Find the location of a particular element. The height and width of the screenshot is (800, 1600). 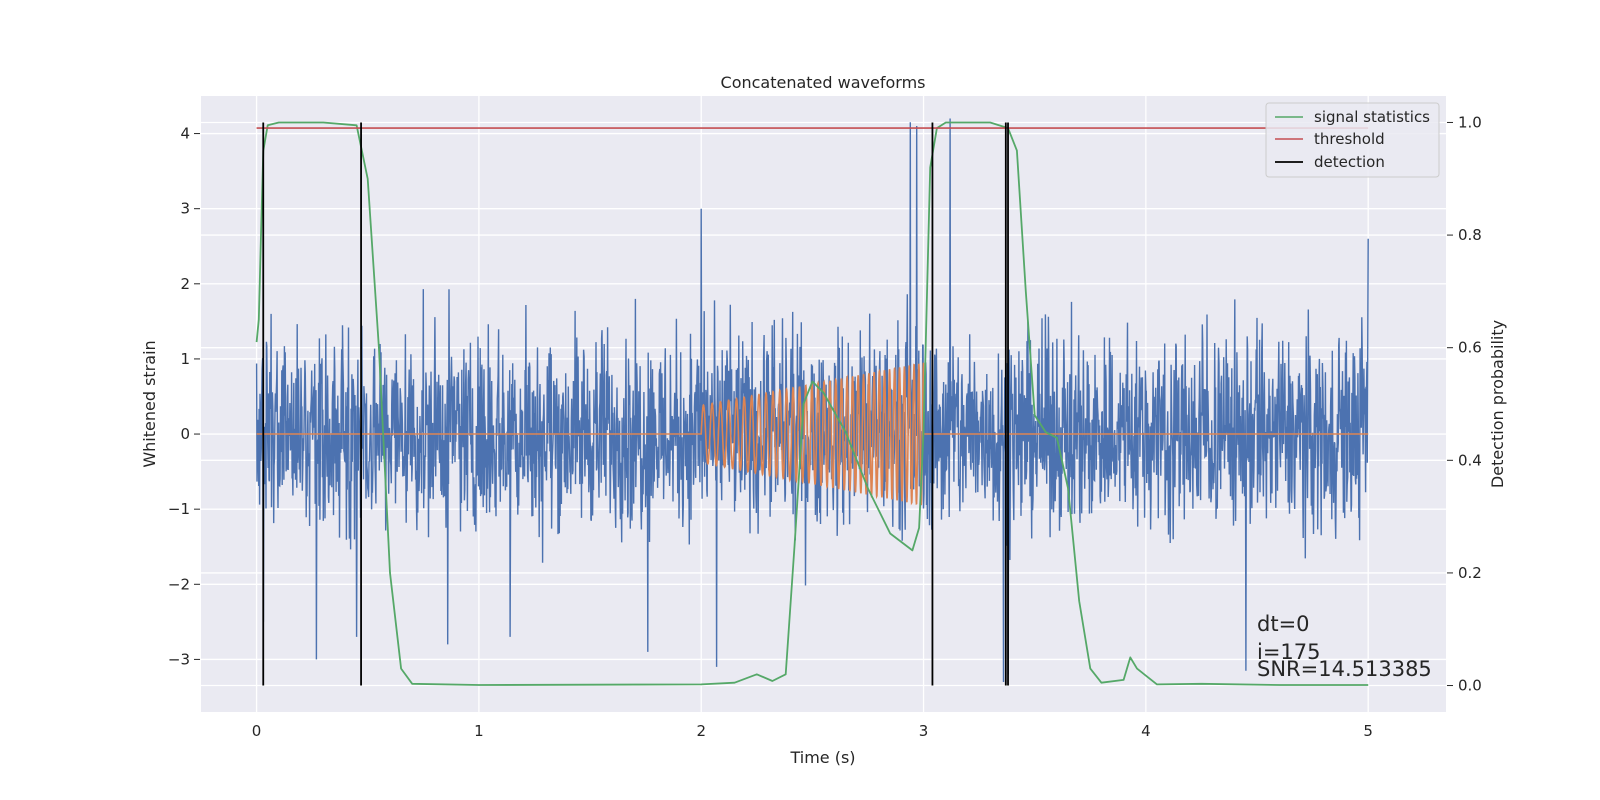

x-tick-label: 4 is located at coordinates (1146, 731).